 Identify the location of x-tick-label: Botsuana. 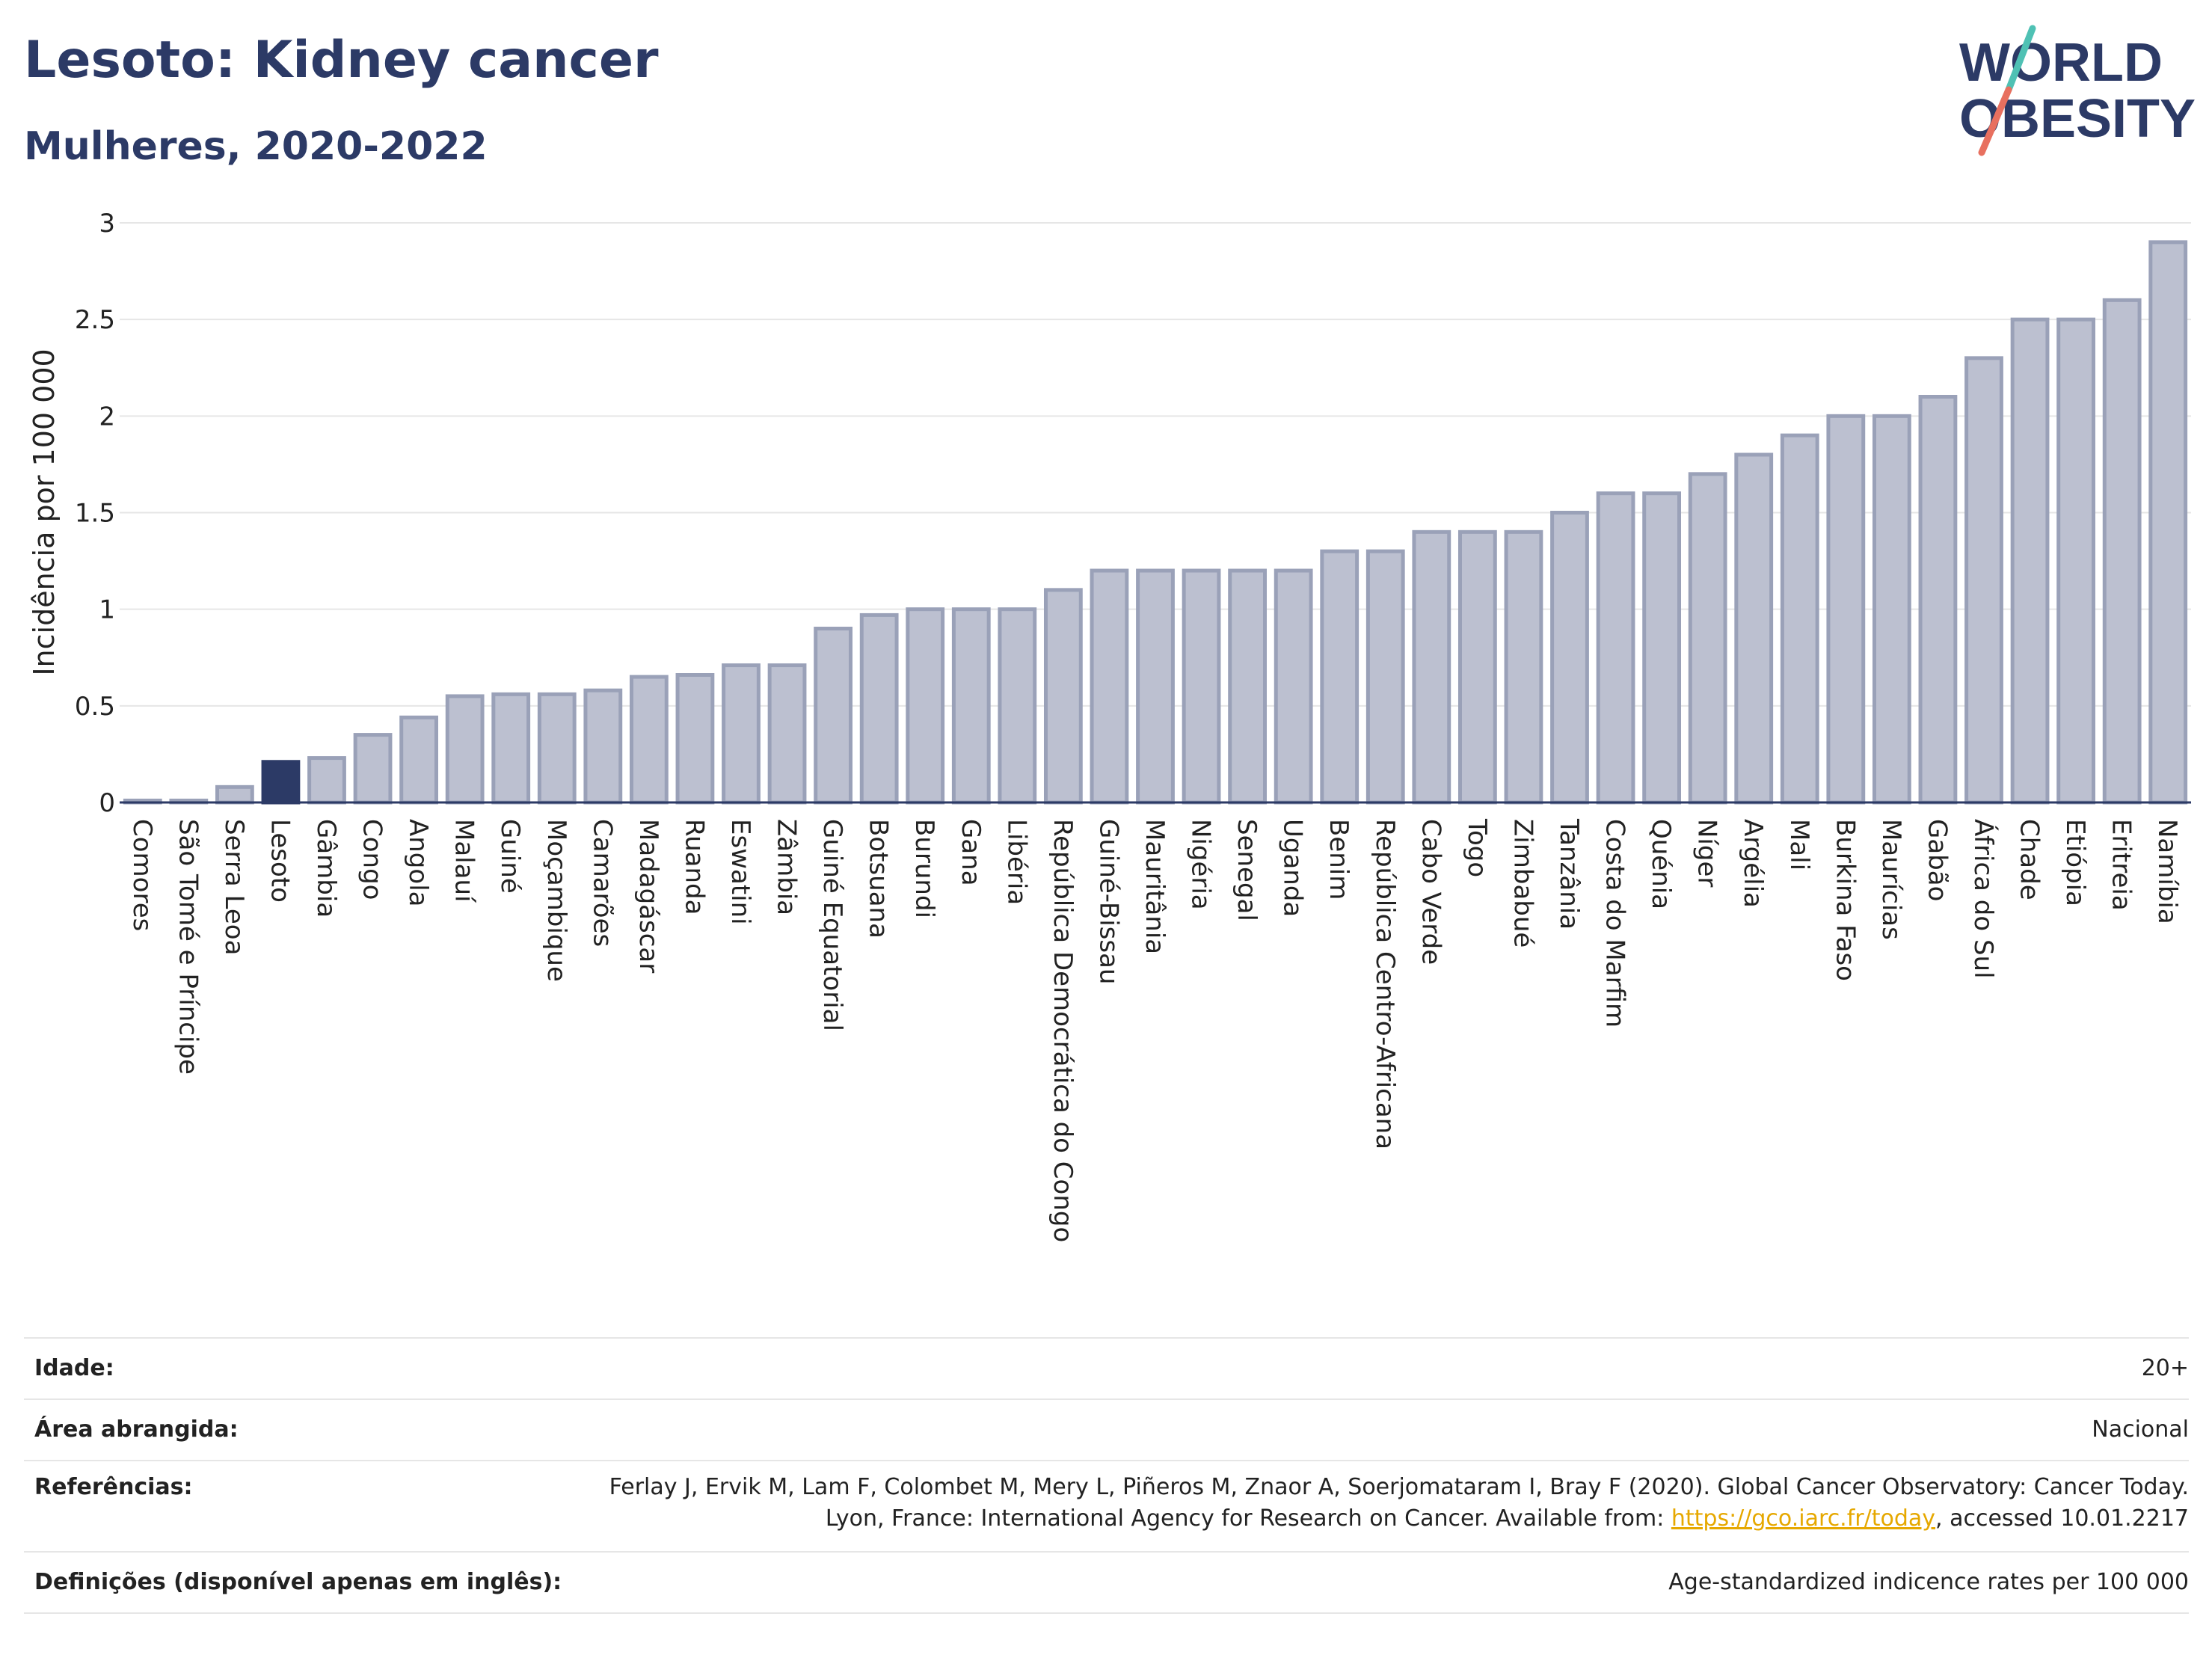
(879, 879).